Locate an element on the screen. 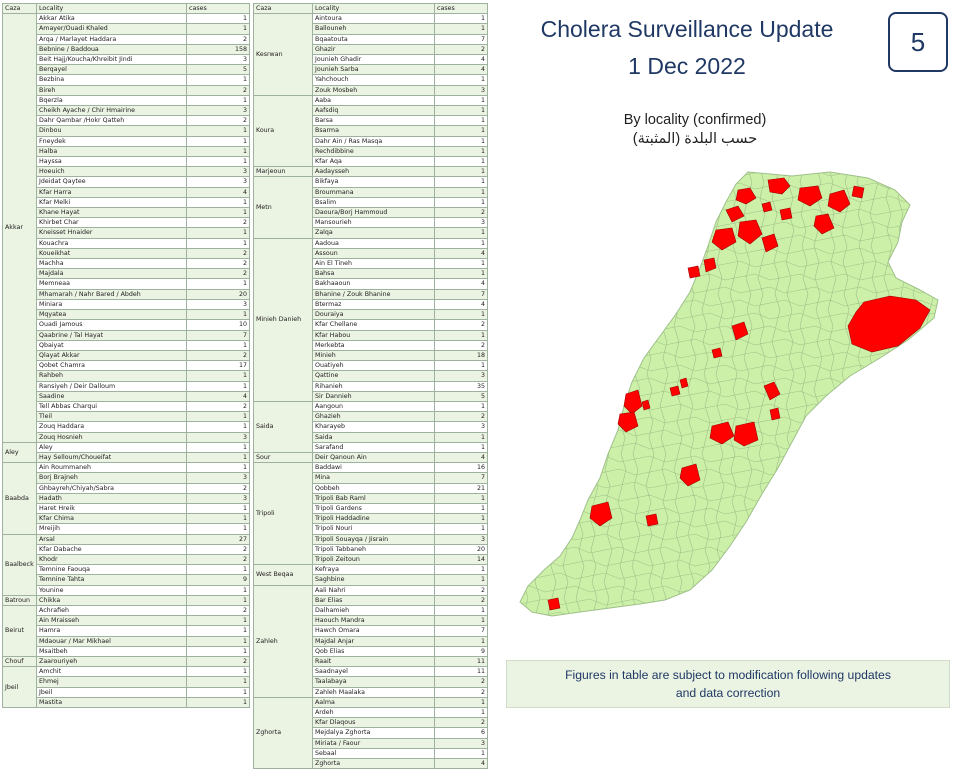  caza-cell: Minieh Danieh is located at coordinates (283, 319).